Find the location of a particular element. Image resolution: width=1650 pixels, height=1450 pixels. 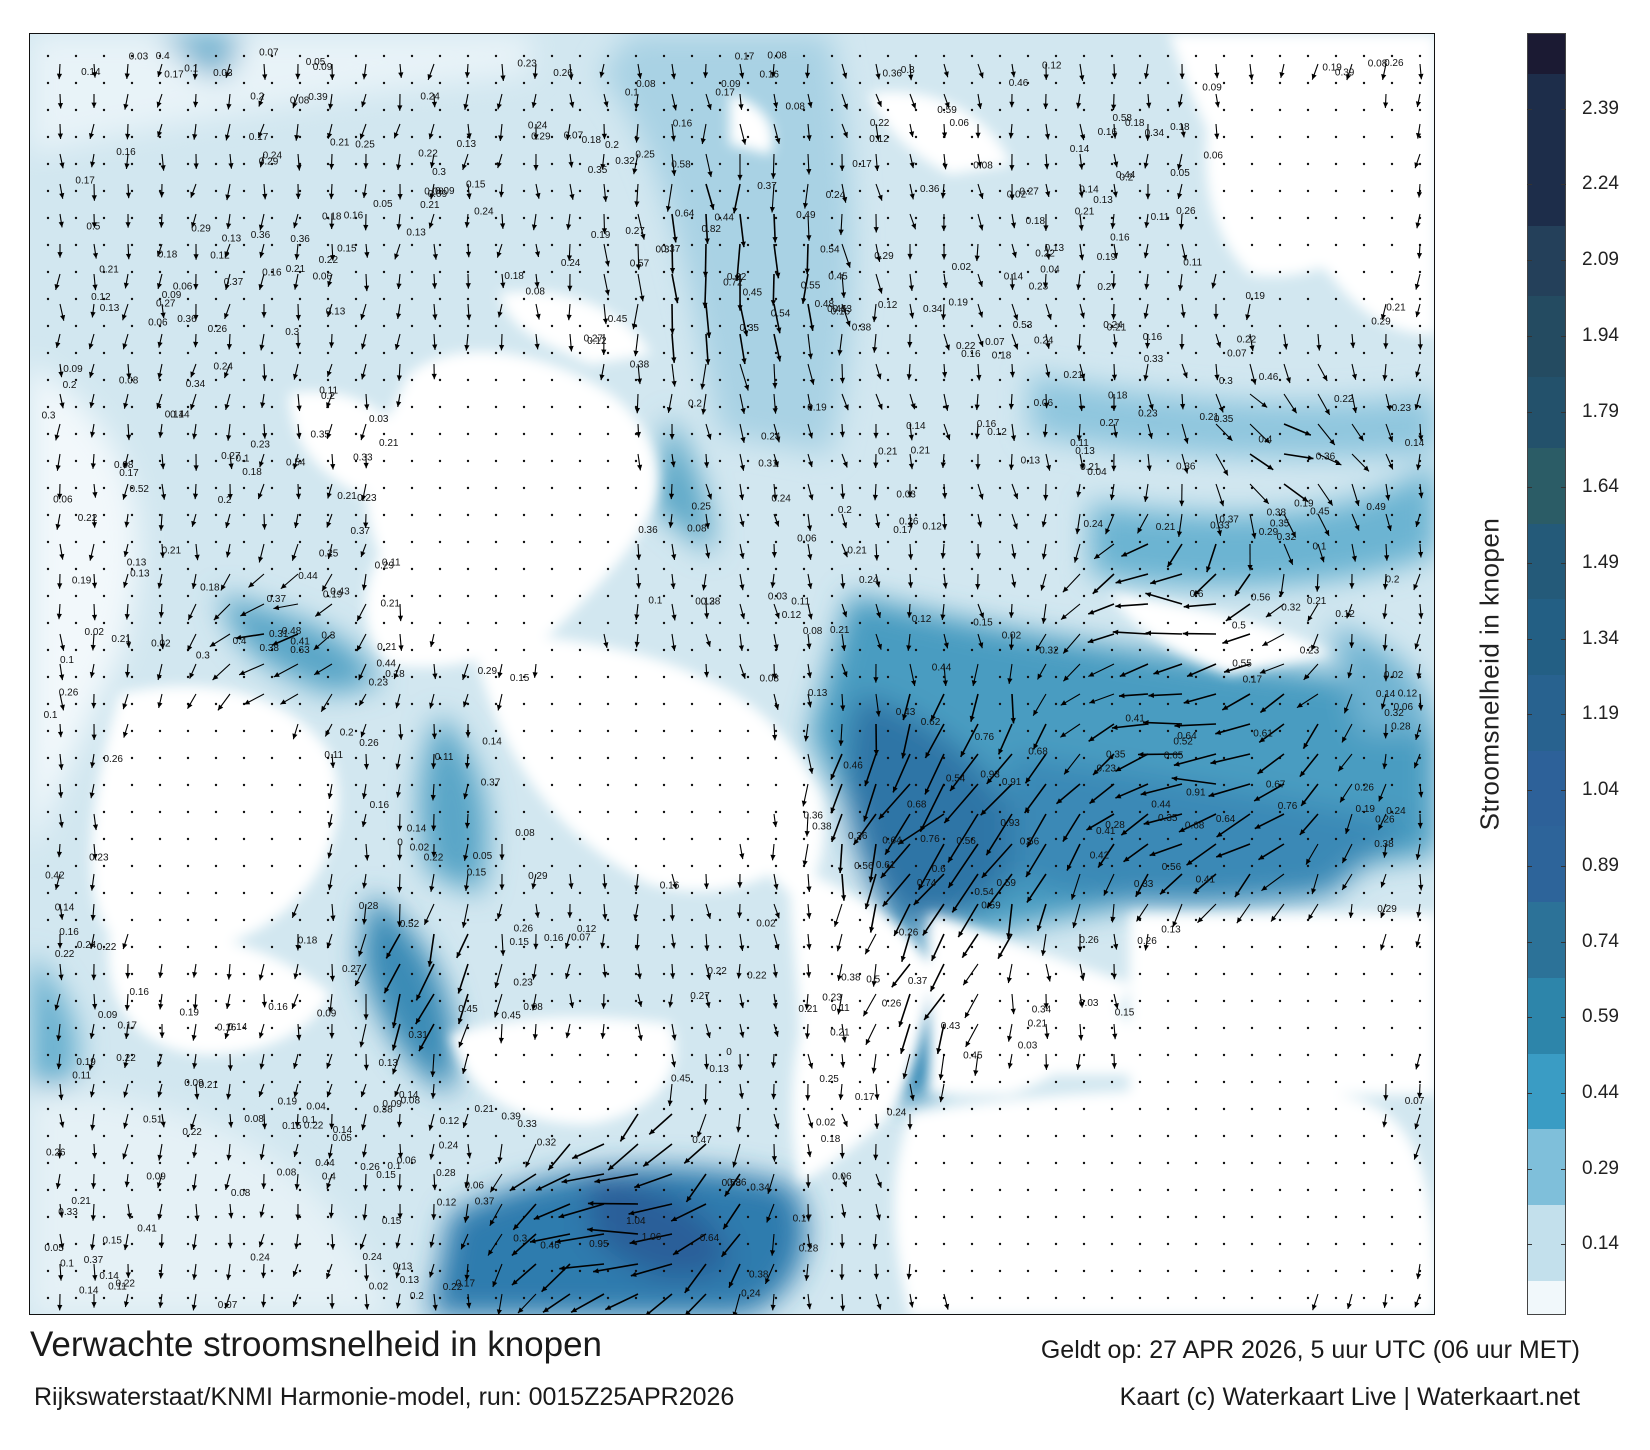

speed-label: 0.19 is located at coordinates (1304, 504).